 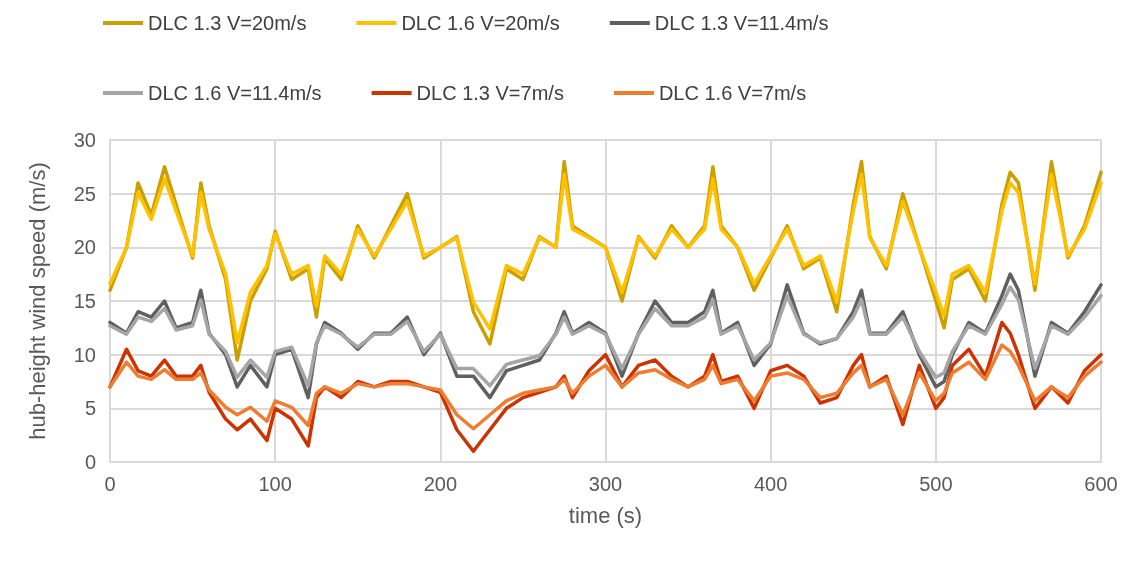 What do you see at coordinates (235, 93) in the screenshot?
I see `legend-label: DLC 1.6 V=11.4m/s` at bounding box center [235, 93].